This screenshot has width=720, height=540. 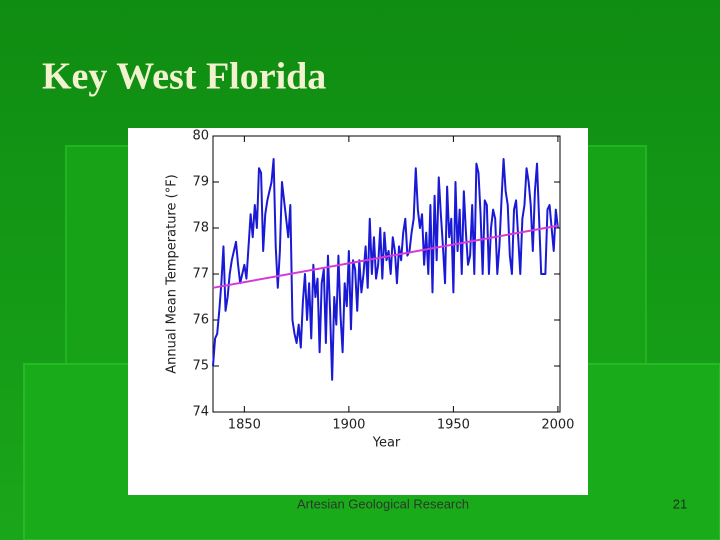 What do you see at coordinates (172, 273) in the screenshot?
I see `y-axis-label: Annual Mean Temperature (°F)` at bounding box center [172, 273].